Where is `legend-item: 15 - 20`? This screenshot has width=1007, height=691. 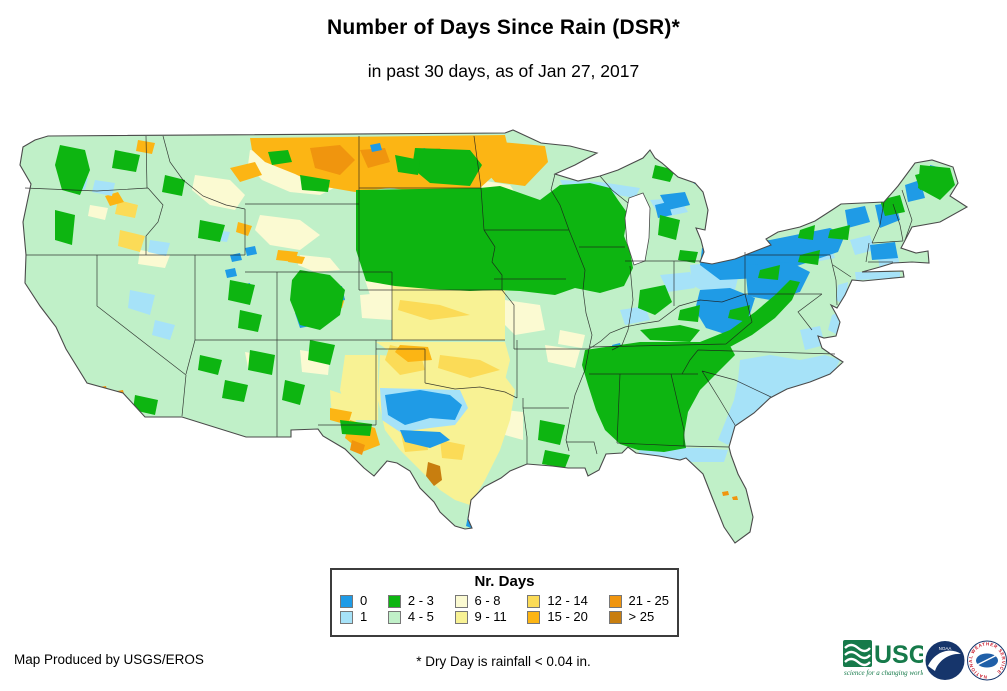
legend-item: 15 - 20 is located at coordinates (557, 617).